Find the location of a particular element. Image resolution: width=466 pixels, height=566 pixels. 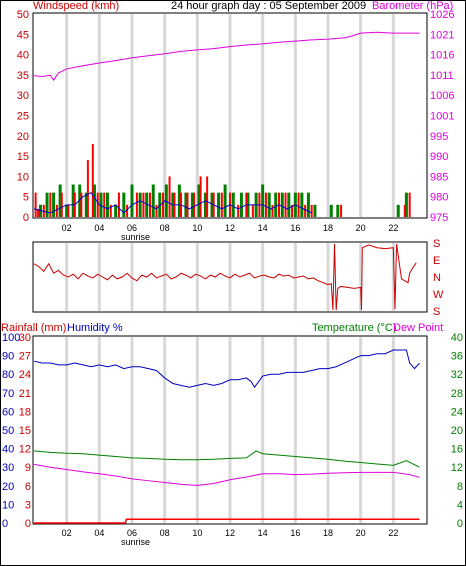

direction-marks is located at coordinates (225, 277).